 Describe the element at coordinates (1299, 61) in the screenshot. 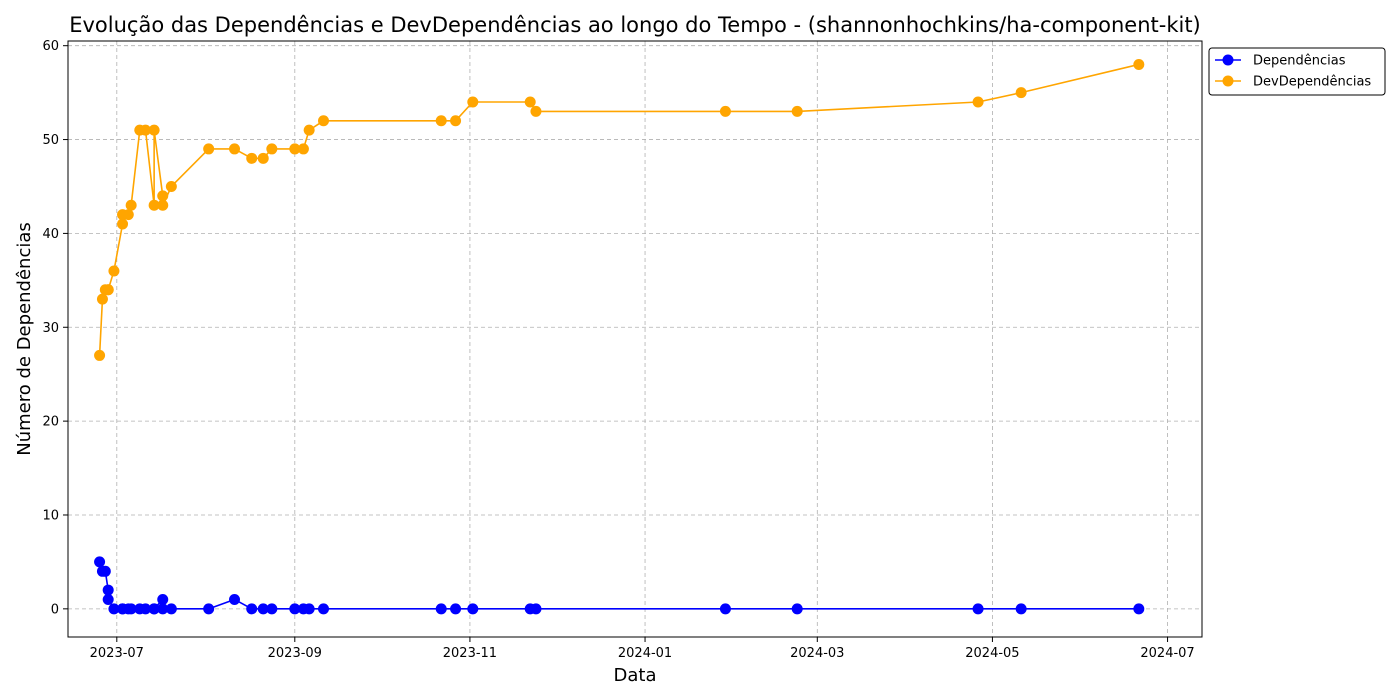

I see `legend-label-1: Dependências` at that location.